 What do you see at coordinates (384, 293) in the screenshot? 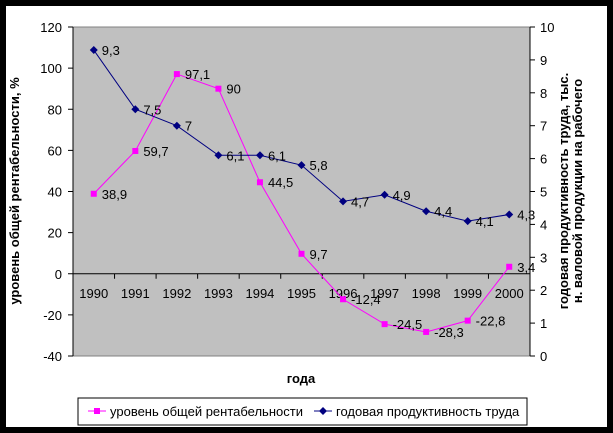
I see `x-tick-label: 1997` at bounding box center [384, 293].